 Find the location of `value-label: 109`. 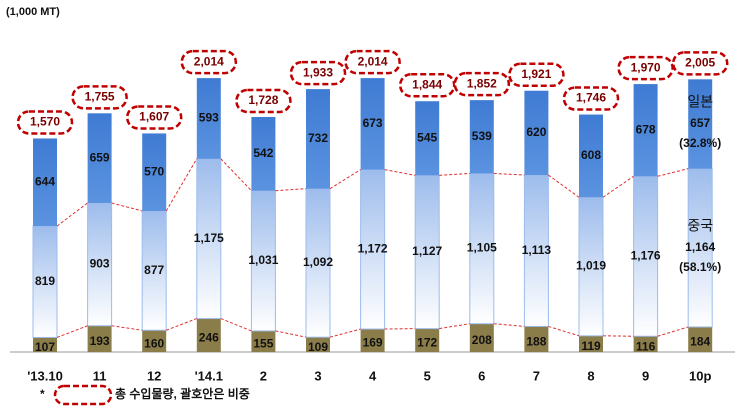

value-label: 109 is located at coordinates (318, 347).